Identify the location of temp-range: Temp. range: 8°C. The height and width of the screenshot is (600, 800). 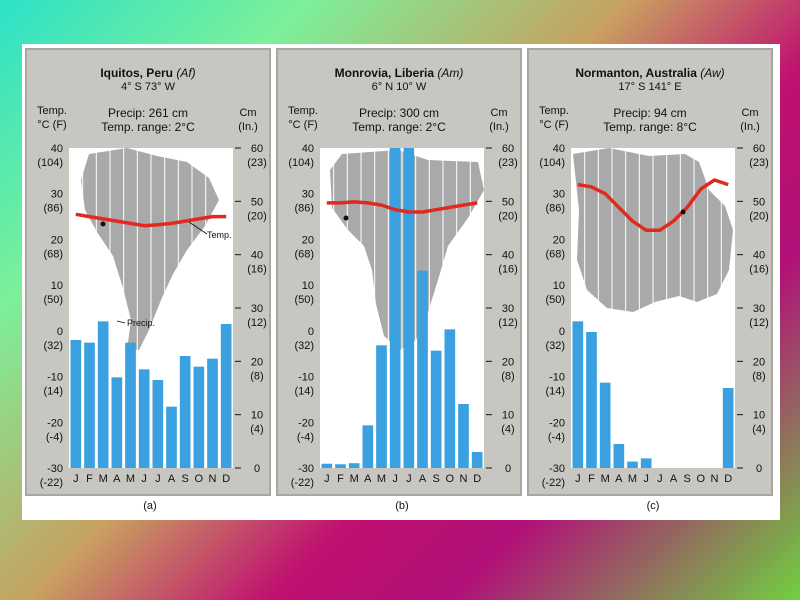
(650, 127).